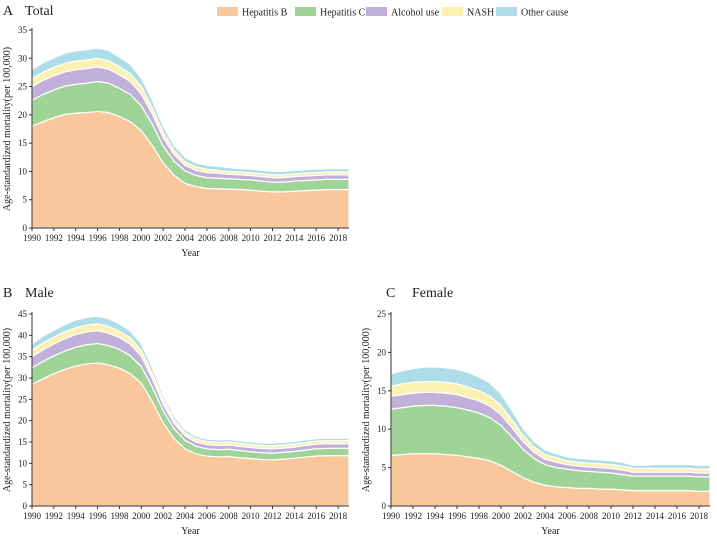 The height and width of the screenshot is (547, 717). Describe the element at coordinates (7, 293) in the screenshot. I see `panel-letter: B` at that location.